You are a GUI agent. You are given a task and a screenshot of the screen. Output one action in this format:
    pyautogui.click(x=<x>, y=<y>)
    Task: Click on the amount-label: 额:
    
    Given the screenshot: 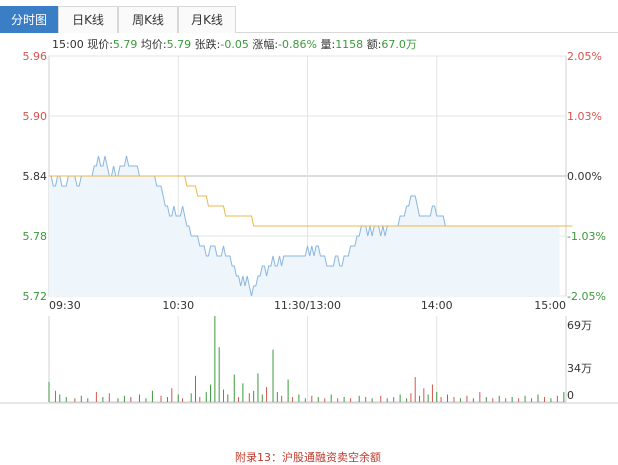 What is the action you would take?
    pyautogui.click(x=374, y=44)
    